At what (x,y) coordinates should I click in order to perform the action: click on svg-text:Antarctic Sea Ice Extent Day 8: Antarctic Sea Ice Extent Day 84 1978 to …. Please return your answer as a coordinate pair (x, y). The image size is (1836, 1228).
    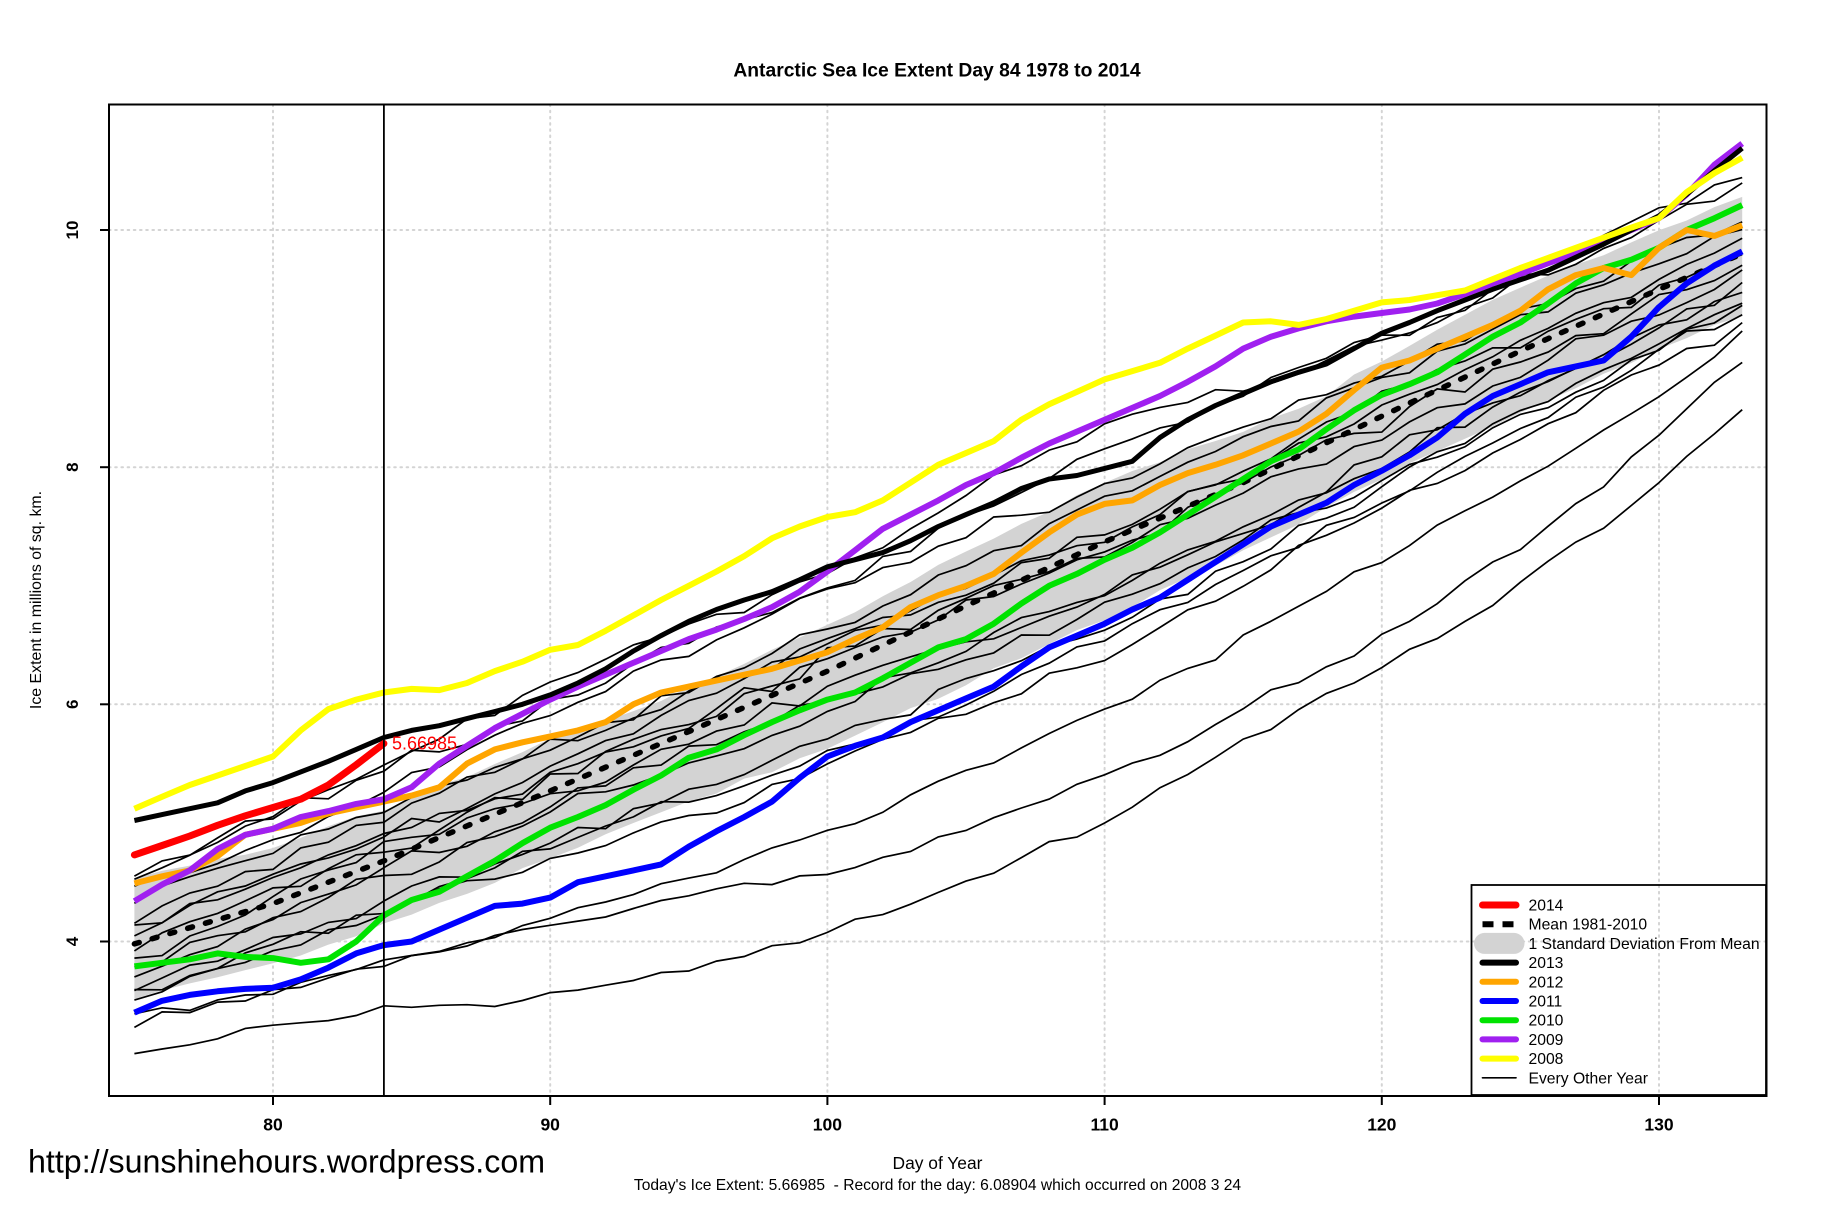
    Looking at the image, I should click on (937, 71).